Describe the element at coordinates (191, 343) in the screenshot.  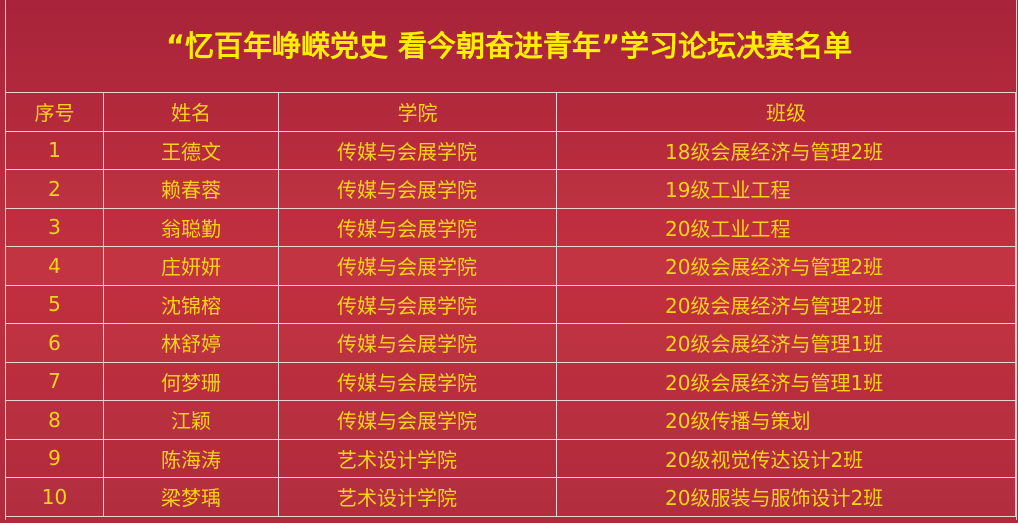
I see `cell-name: 林舒婷` at that location.